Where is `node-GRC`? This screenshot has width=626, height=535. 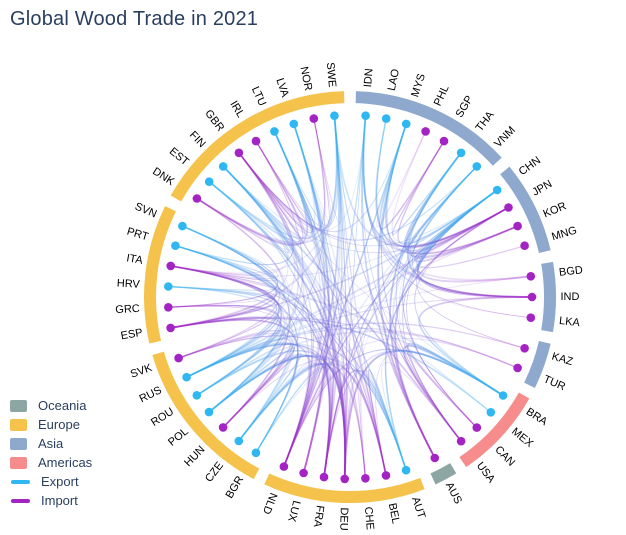 node-GRC is located at coordinates (168, 307).